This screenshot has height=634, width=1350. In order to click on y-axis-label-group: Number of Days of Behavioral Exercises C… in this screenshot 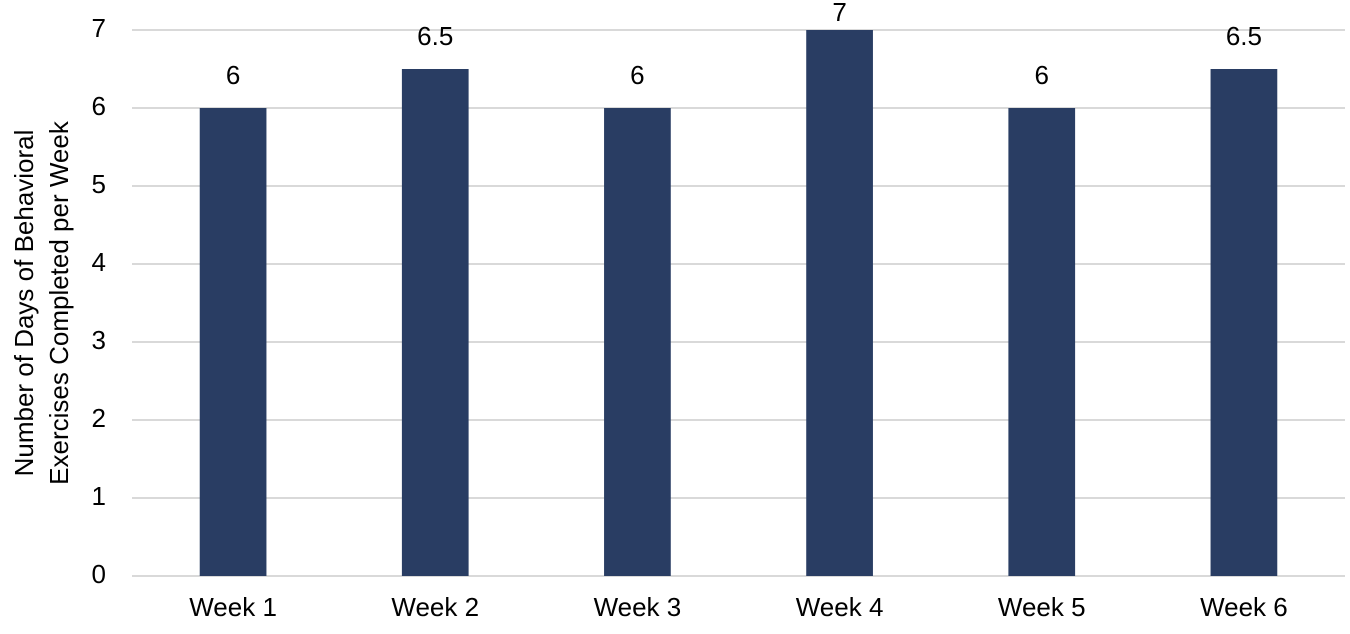, I will do `click(41, 302)`.